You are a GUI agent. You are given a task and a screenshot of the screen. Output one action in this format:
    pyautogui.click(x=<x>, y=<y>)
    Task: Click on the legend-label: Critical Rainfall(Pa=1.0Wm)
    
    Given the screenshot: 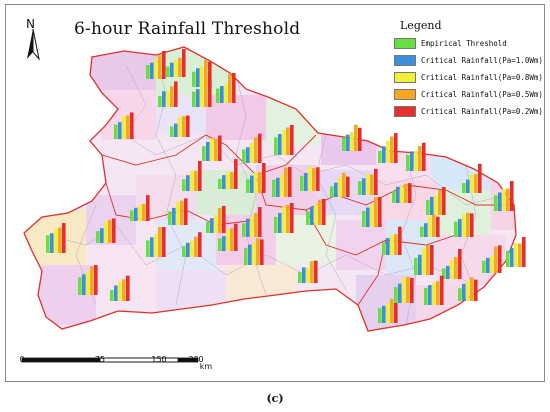 What is the action you would take?
    pyautogui.click(x=482, y=60)
    